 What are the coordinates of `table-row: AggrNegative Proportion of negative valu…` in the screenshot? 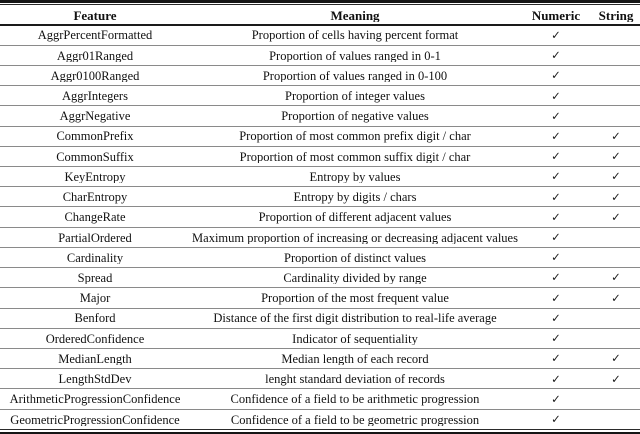 It's located at (320, 116).